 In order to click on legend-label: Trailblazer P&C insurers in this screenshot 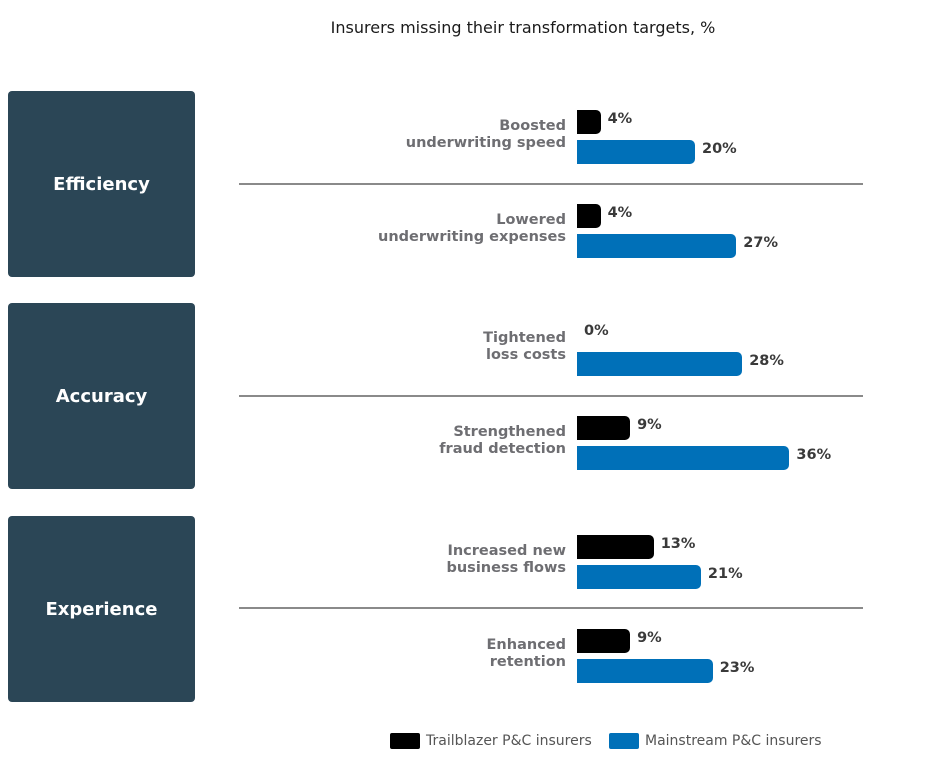, I will do `click(509, 741)`.